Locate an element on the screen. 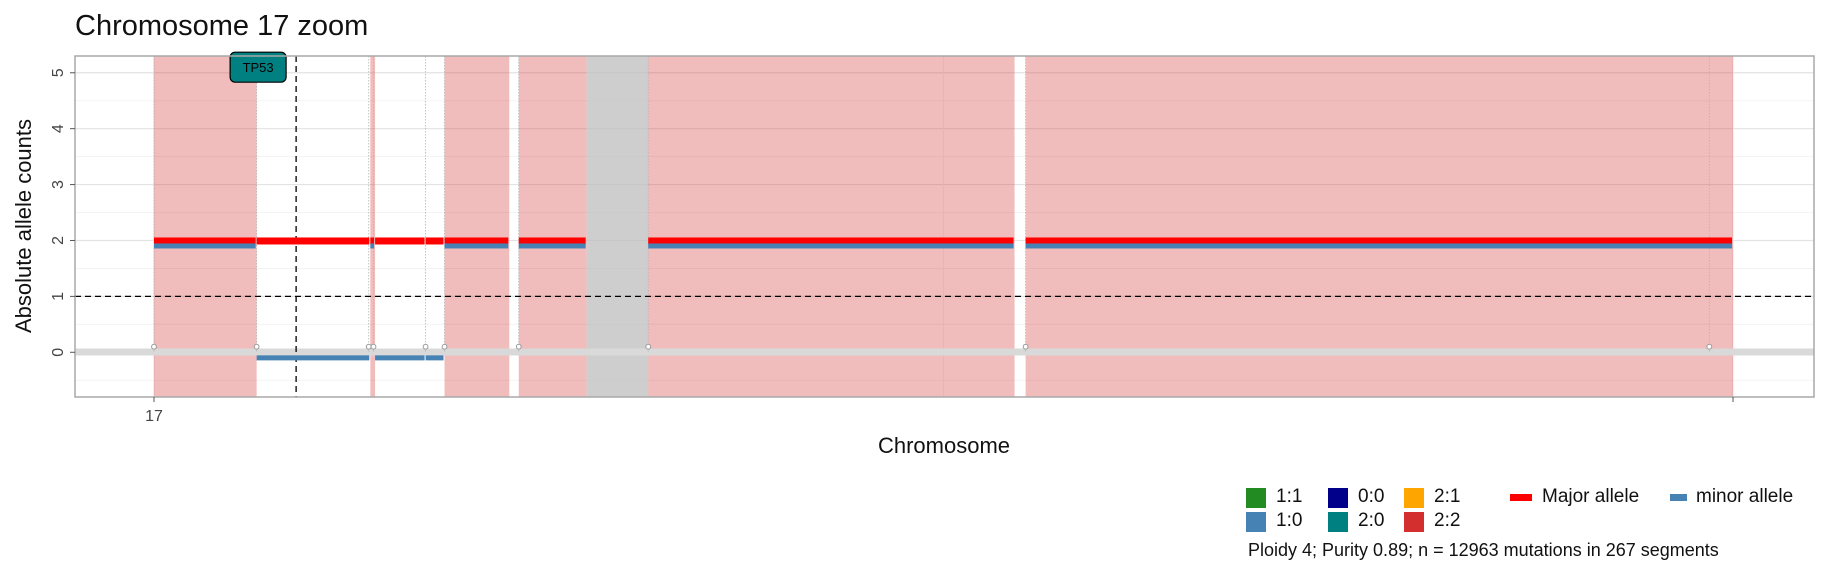 This screenshot has width=1824, height=576. legend-label: 2:2 is located at coordinates (1447, 520).